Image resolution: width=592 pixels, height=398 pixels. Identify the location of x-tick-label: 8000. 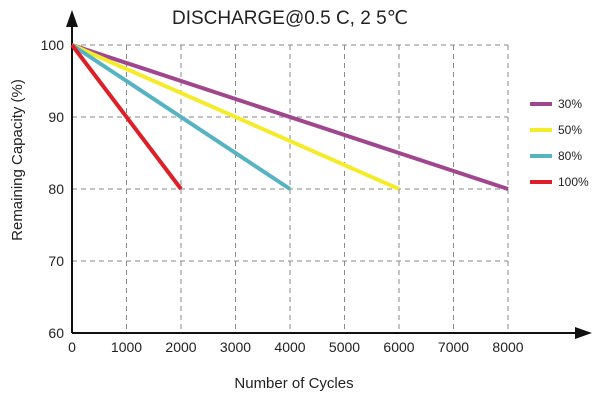
(507, 347).